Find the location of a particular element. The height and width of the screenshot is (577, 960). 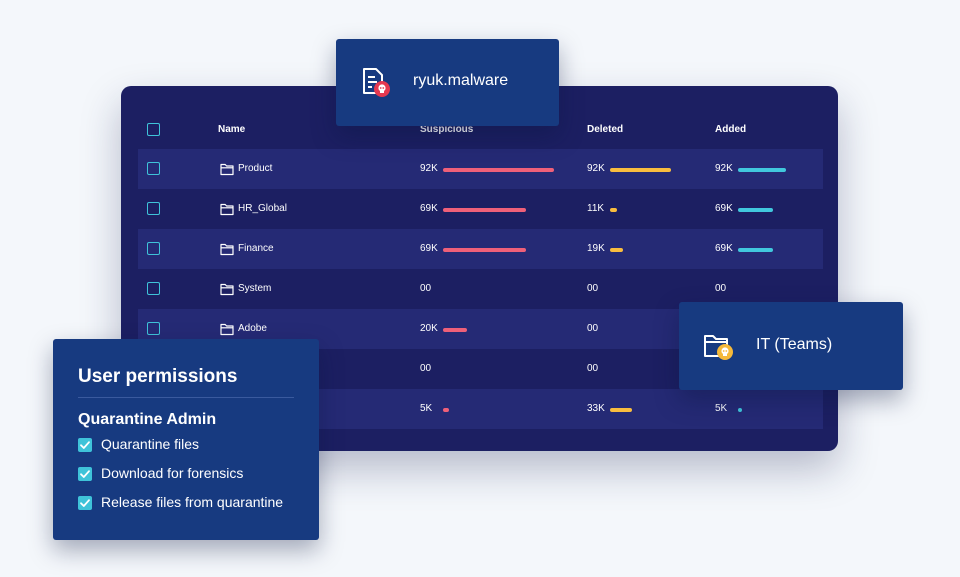

permission-download-forensics: Download for forensics is located at coordinates (193, 474).